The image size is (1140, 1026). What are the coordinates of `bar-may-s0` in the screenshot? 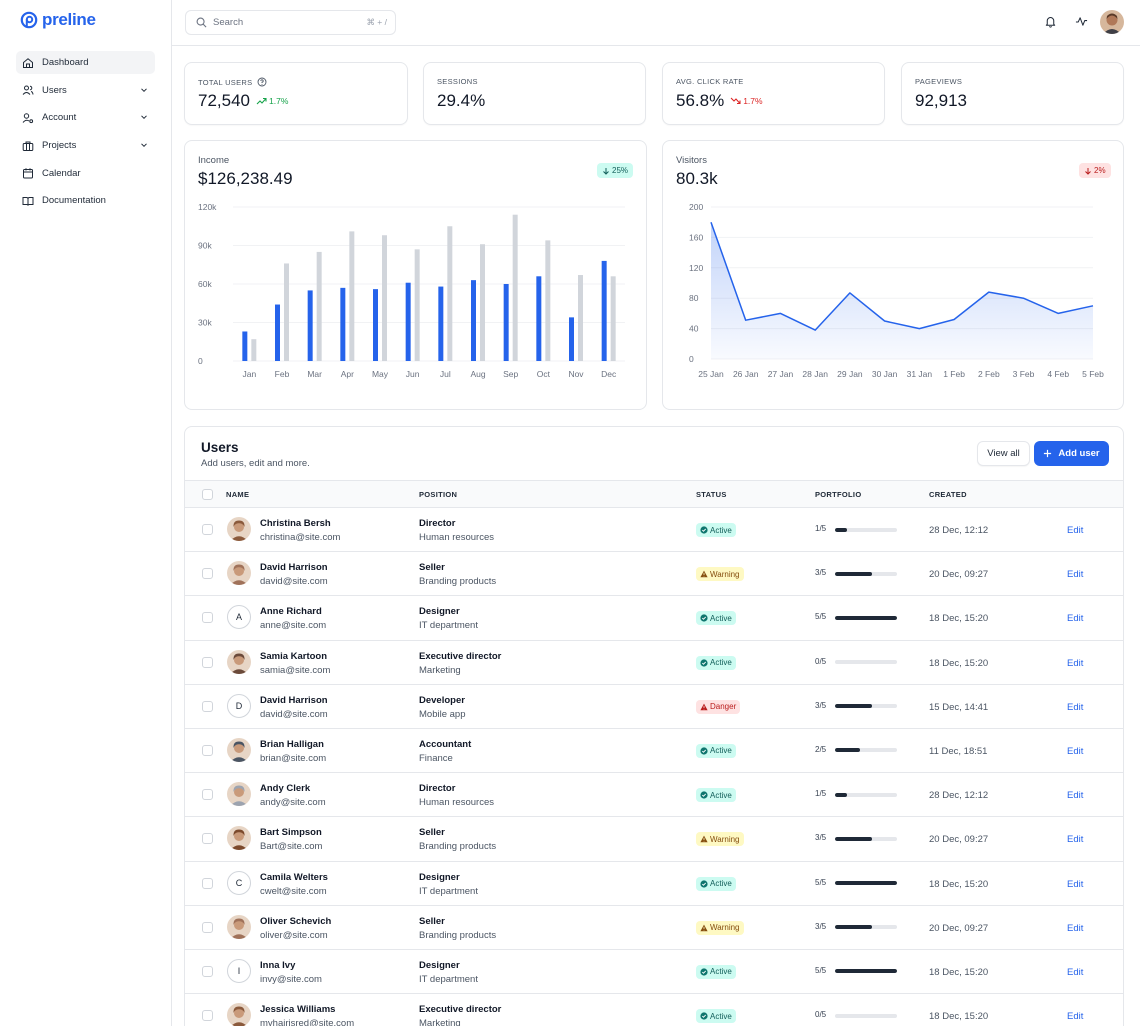 It's located at (375, 325).